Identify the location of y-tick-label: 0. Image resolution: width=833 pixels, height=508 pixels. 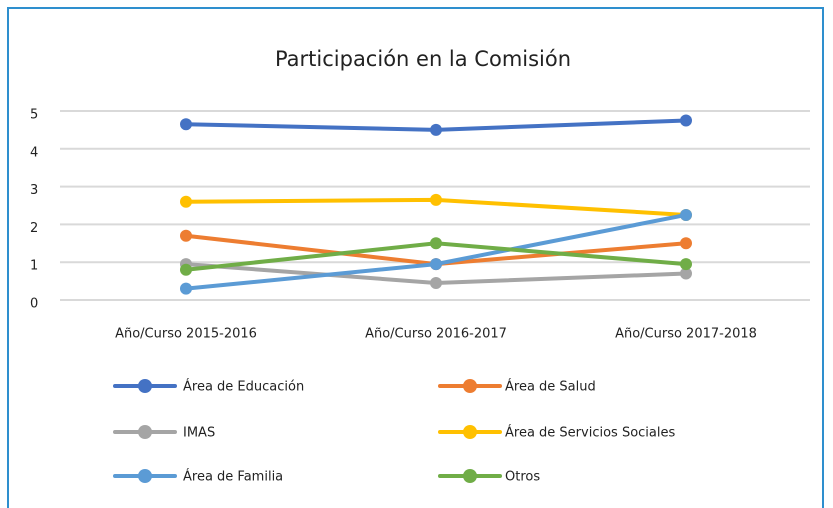
(34, 304).